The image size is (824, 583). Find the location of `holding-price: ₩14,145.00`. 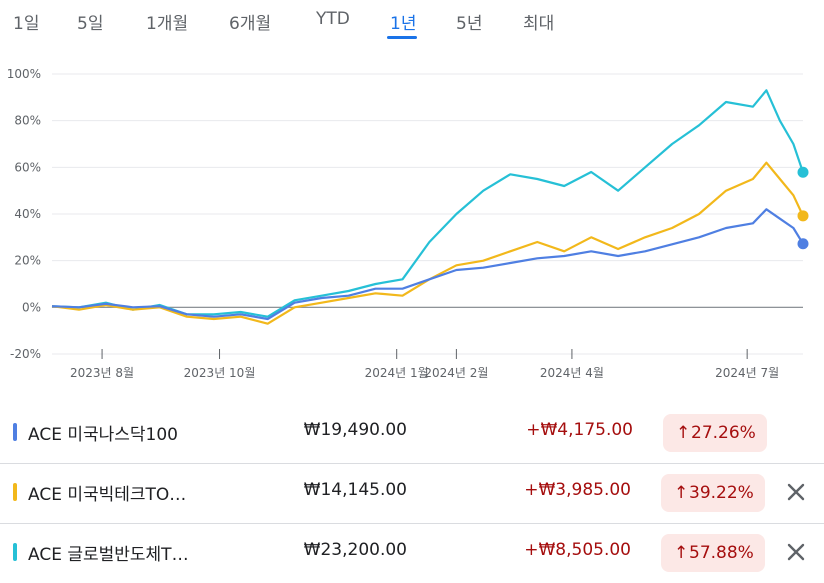

holding-price: ₩14,145.00 is located at coordinates (355, 490).